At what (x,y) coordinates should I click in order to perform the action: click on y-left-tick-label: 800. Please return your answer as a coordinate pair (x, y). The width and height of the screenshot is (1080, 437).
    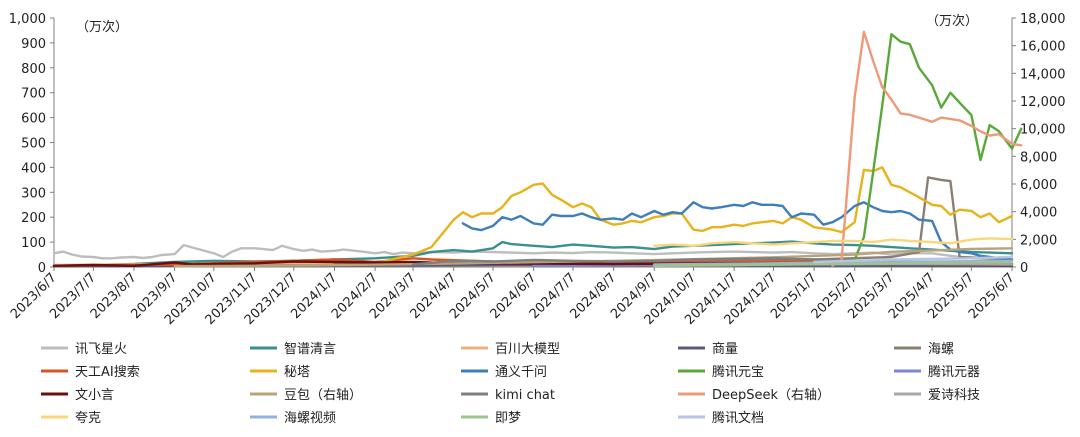
    Looking at the image, I should click on (33, 69).